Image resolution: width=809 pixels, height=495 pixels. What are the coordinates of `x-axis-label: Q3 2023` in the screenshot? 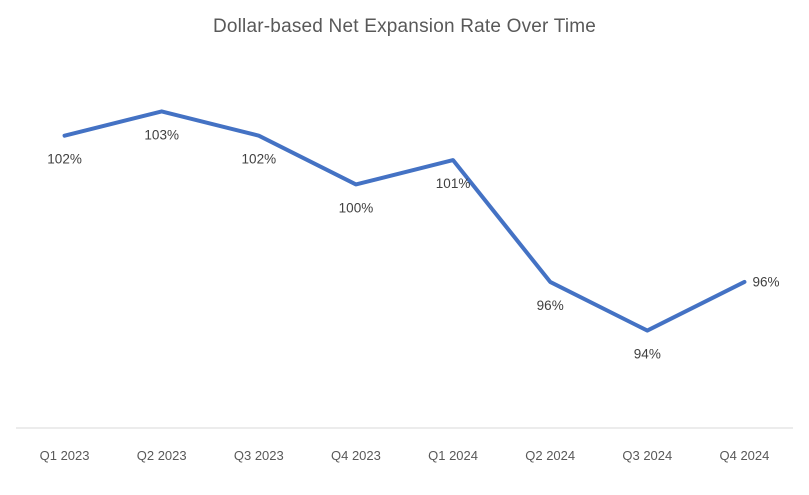 It's located at (259, 455).